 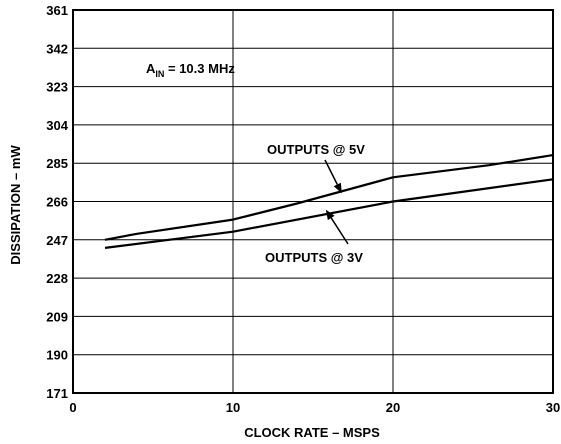 I want to click on y-axis-title: DISSIPATION – mW, so click(x=15, y=205).